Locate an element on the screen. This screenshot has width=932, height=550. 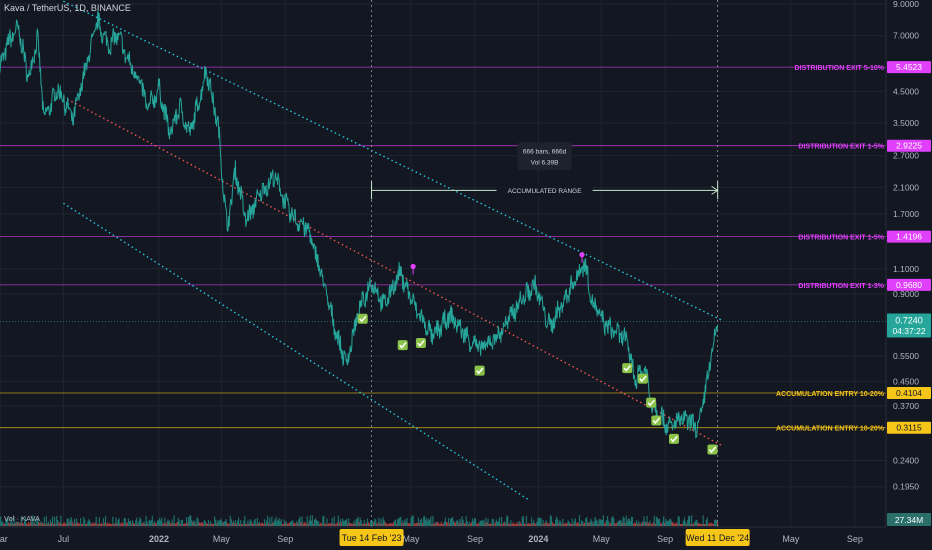
current-price-text: 0.7240 is located at coordinates (909, 320).